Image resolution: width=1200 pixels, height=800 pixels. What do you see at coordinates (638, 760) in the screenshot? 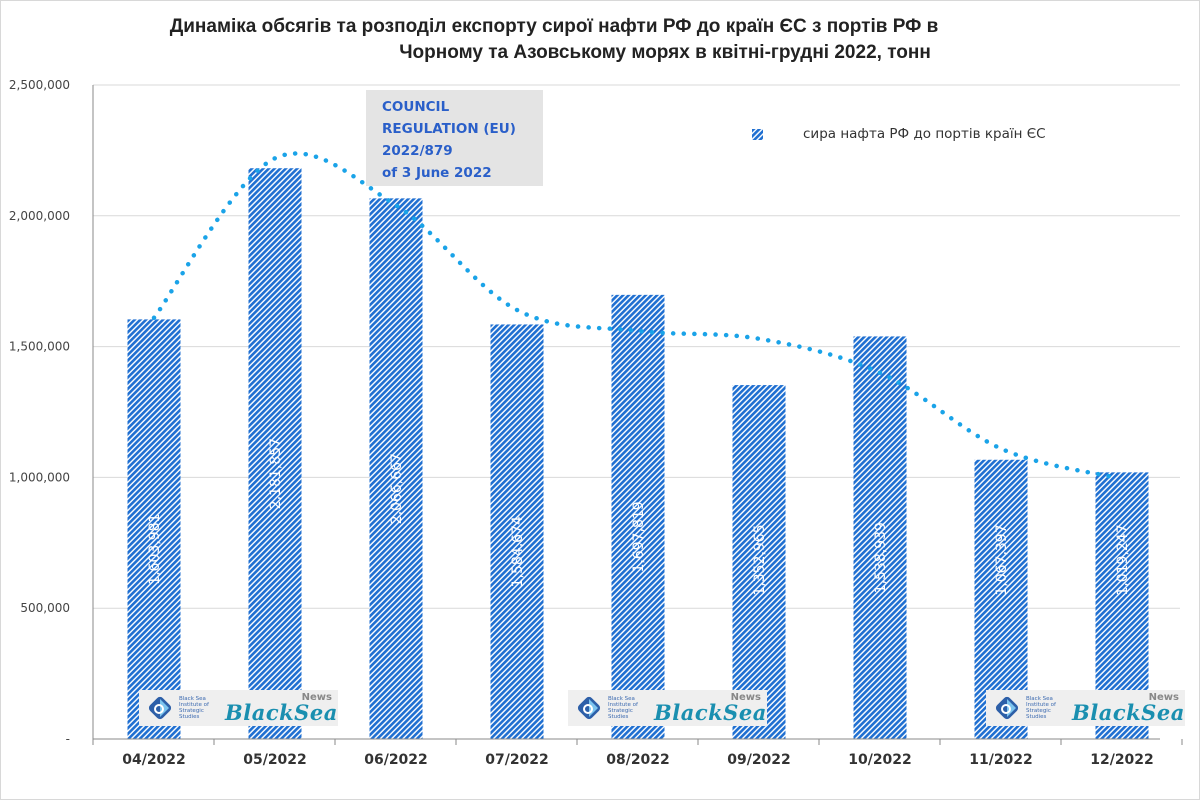
I see `x-tick-label: 08/2022` at bounding box center [638, 760].